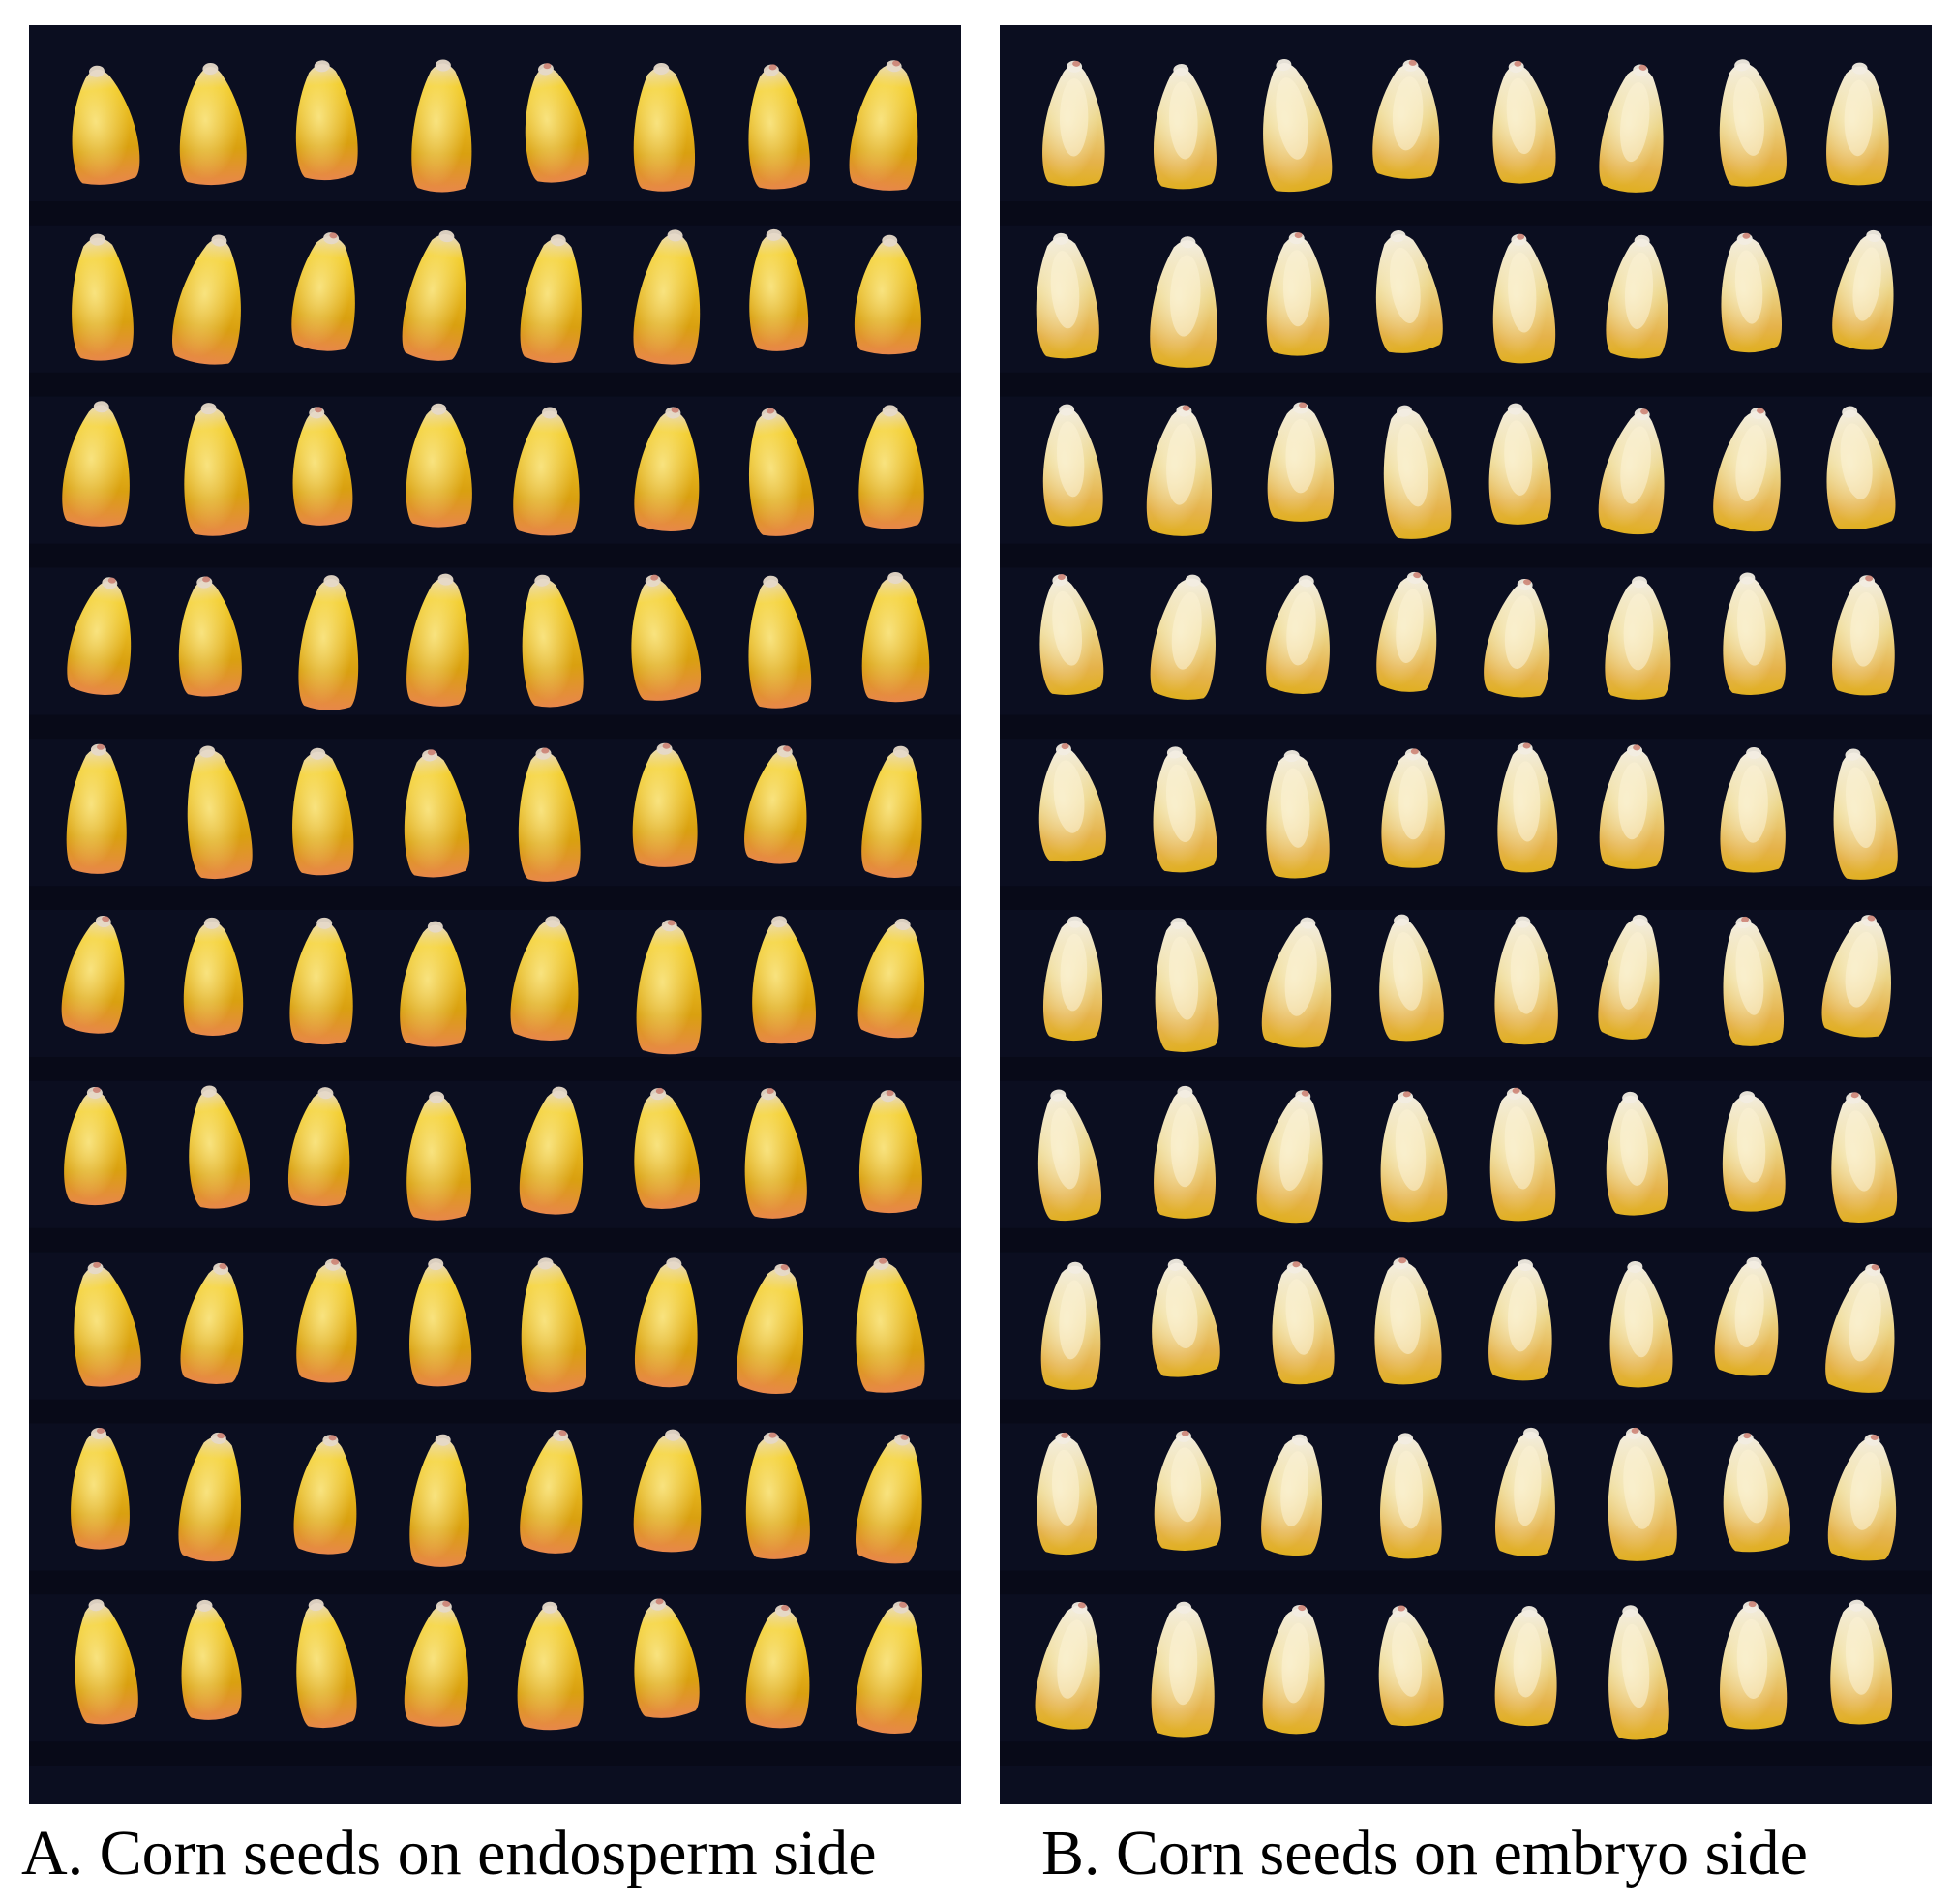 The image size is (1954, 1904). Describe the element at coordinates (449, 1854) in the screenshot. I see `caption-endosperm: A. Corn seeds on endosperm side` at that location.